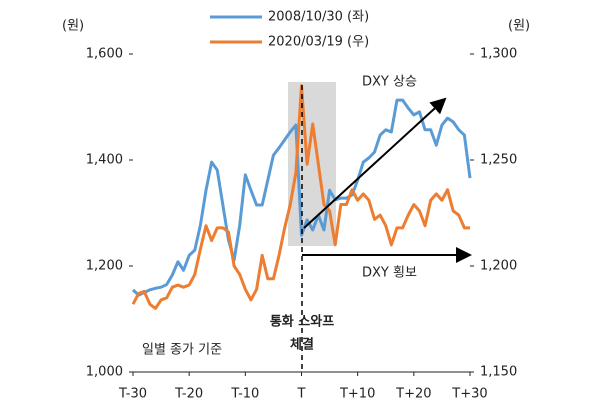 The width and height of the screenshot is (591, 411). Describe the element at coordinates (104, 54) in the screenshot. I see `y-tick-label: 1,600` at that location.